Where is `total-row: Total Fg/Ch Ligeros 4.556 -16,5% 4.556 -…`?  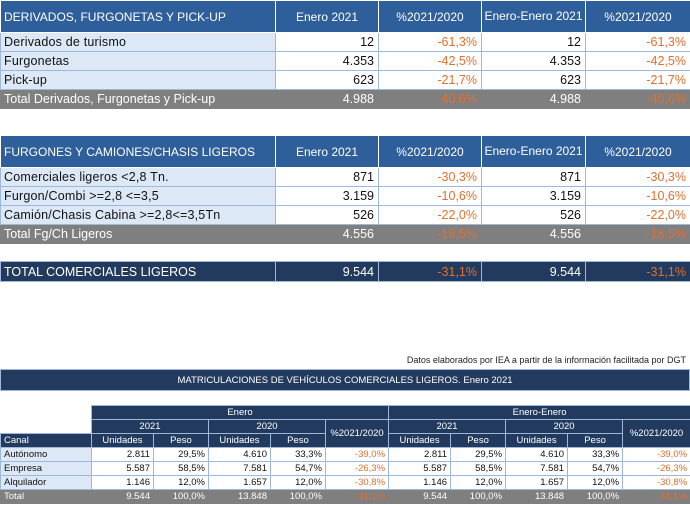
total-row: Total Fg/Ch Ligeros 4.556 -16,5% 4.556 -… is located at coordinates (345, 234).